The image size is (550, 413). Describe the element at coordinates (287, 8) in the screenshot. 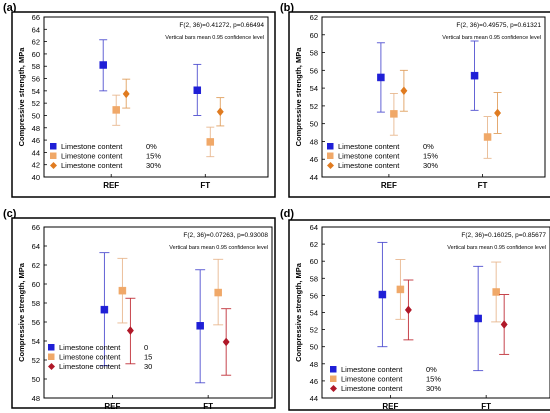

I see `panel-label-b: (b)` at that location.